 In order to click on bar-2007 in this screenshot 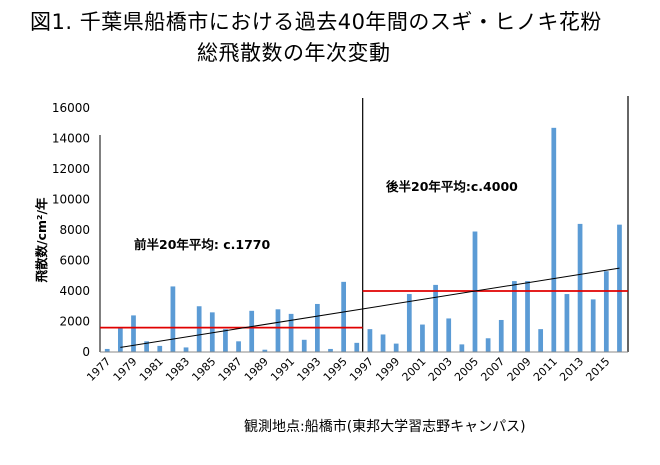, I will do `click(501, 335)`.